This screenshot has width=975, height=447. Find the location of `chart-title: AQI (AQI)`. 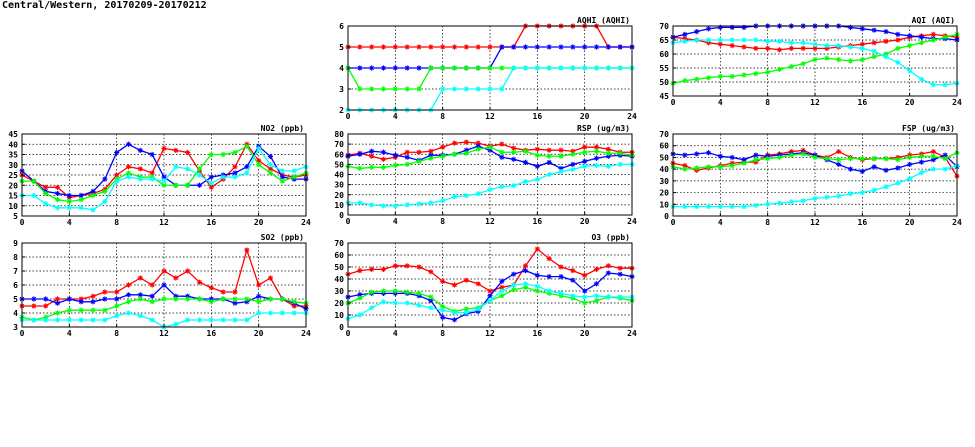

chart-title: AQI (AQI) is located at coordinates (933, 20).